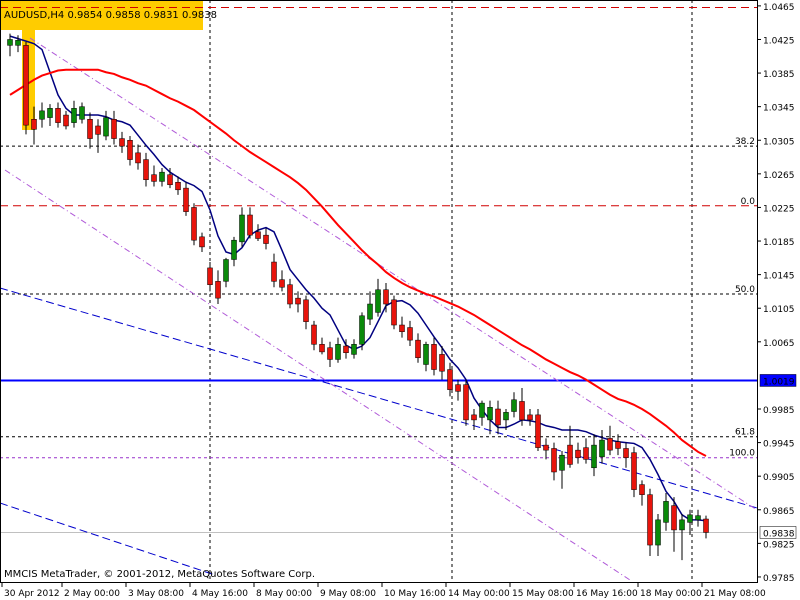 The image size is (800, 600). I want to click on x-tick-label: 4 May 16:00, so click(220, 594).